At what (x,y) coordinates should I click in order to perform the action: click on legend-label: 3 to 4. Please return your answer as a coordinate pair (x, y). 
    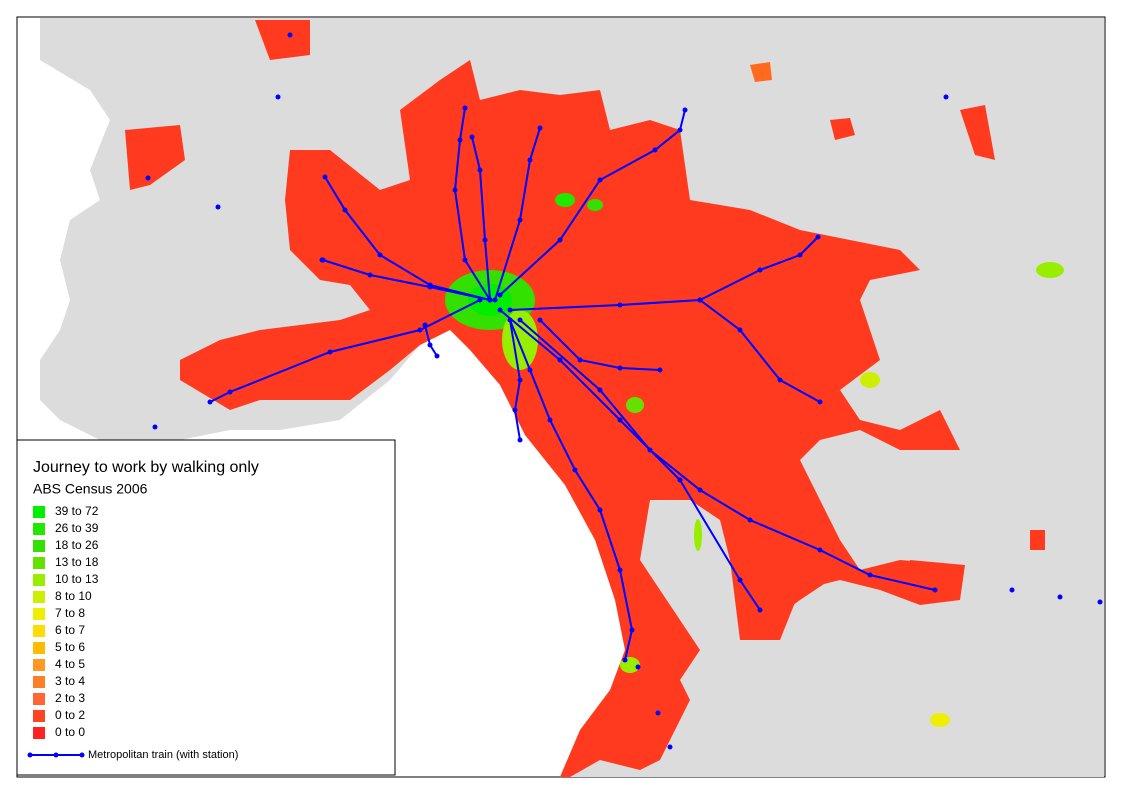
    Looking at the image, I should click on (70, 681).